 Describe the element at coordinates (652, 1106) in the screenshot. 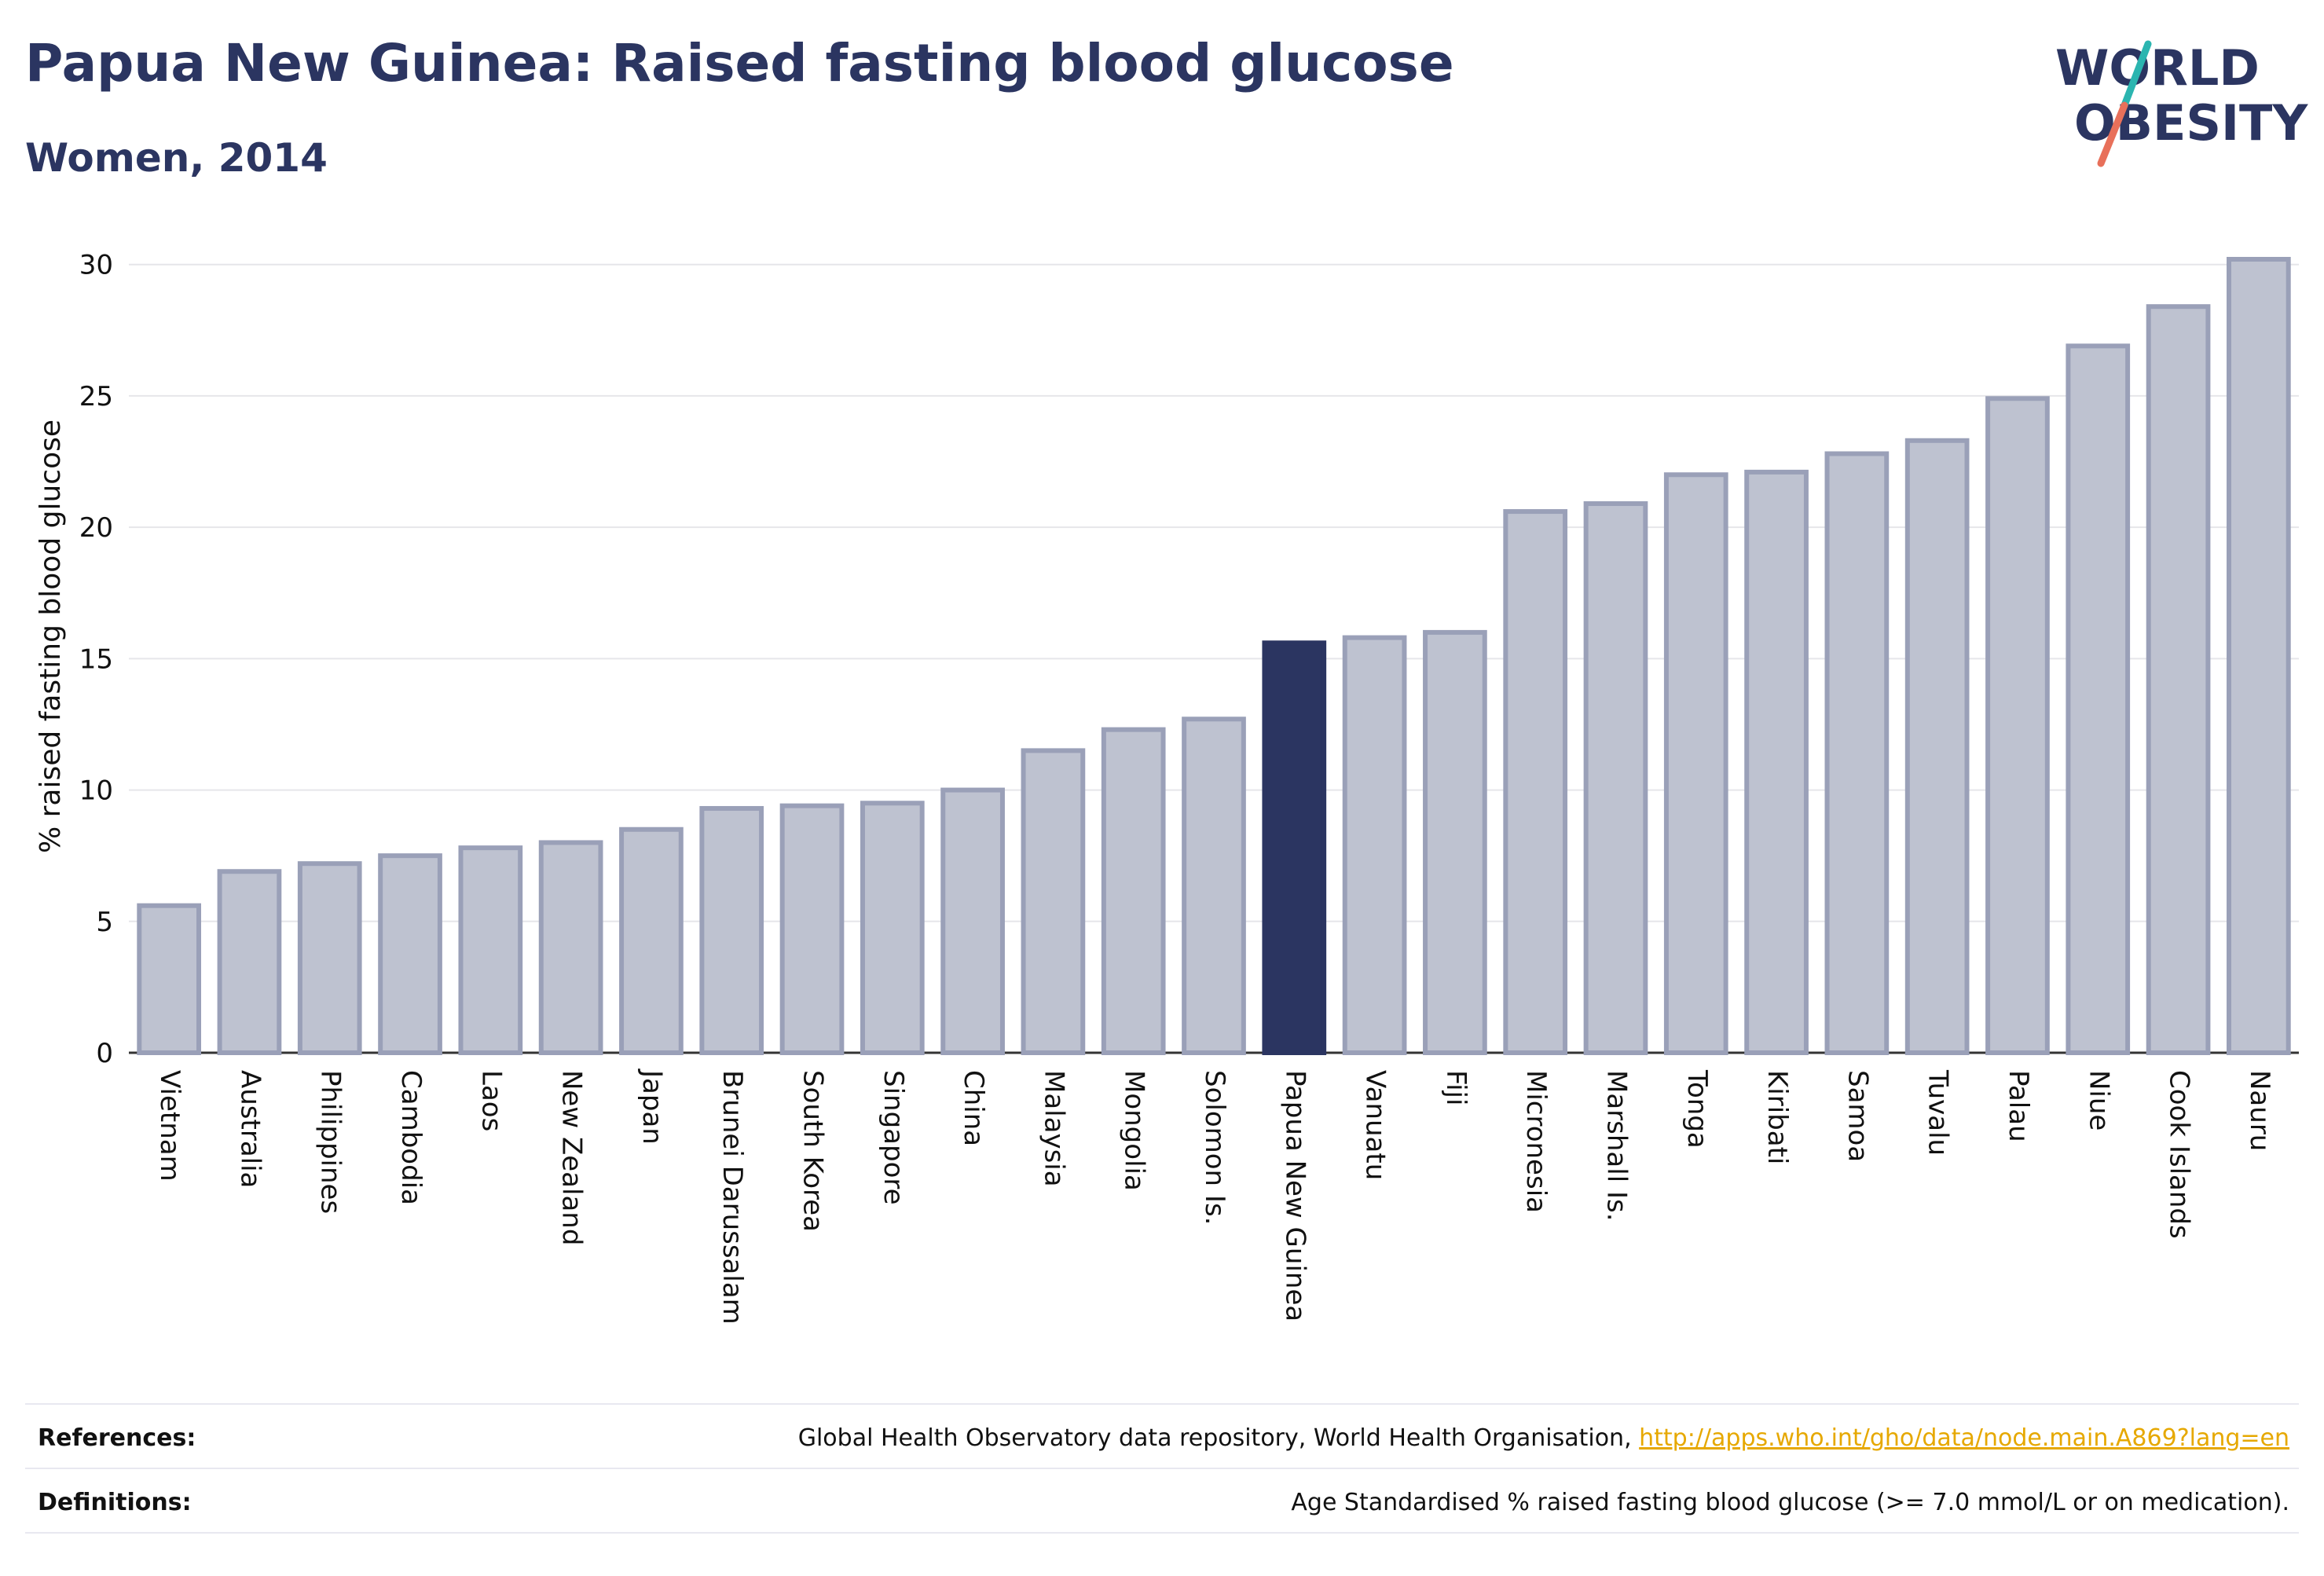

I see `x-tick-label: Japan` at that location.